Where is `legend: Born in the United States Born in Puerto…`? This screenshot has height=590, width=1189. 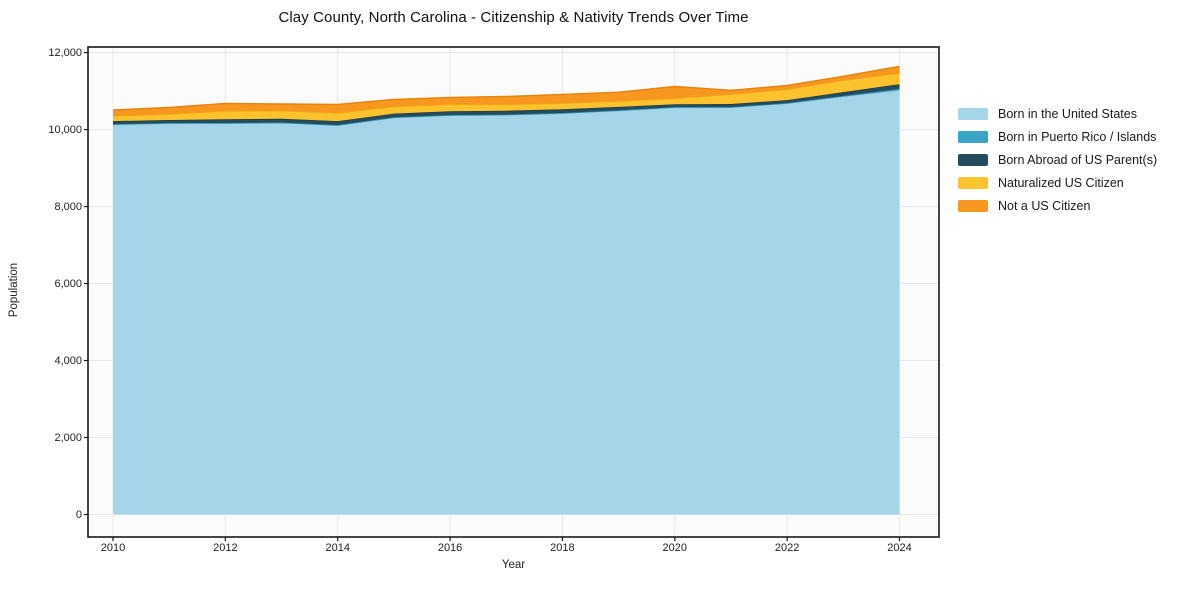
legend: Born in the United States Born in Puerto… is located at coordinates (1057, 159).